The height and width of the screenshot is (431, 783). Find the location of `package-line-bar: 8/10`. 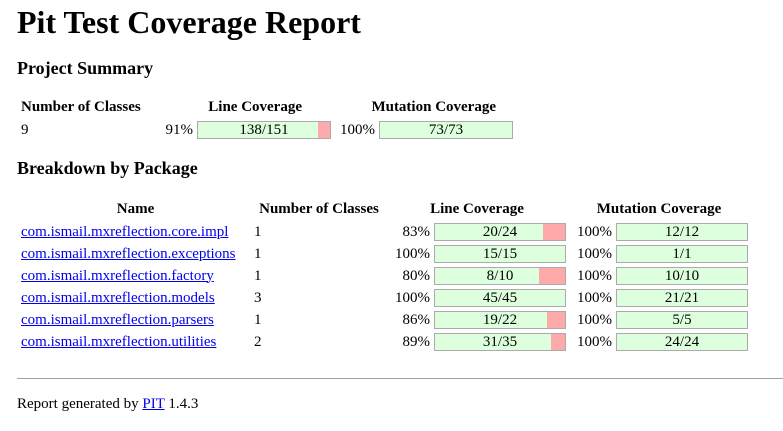

package-line-bar: 8/10 is located at coordinates (500, 276).